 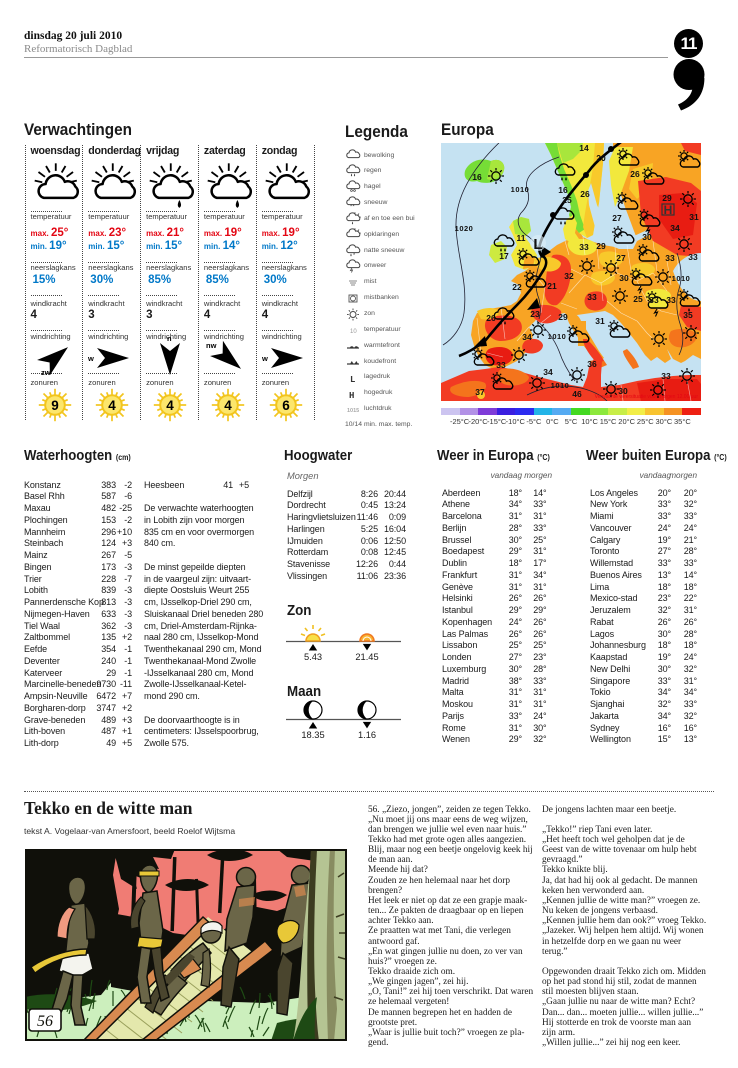 I want to click on svg-text: 32, so click(x=569, y=276).